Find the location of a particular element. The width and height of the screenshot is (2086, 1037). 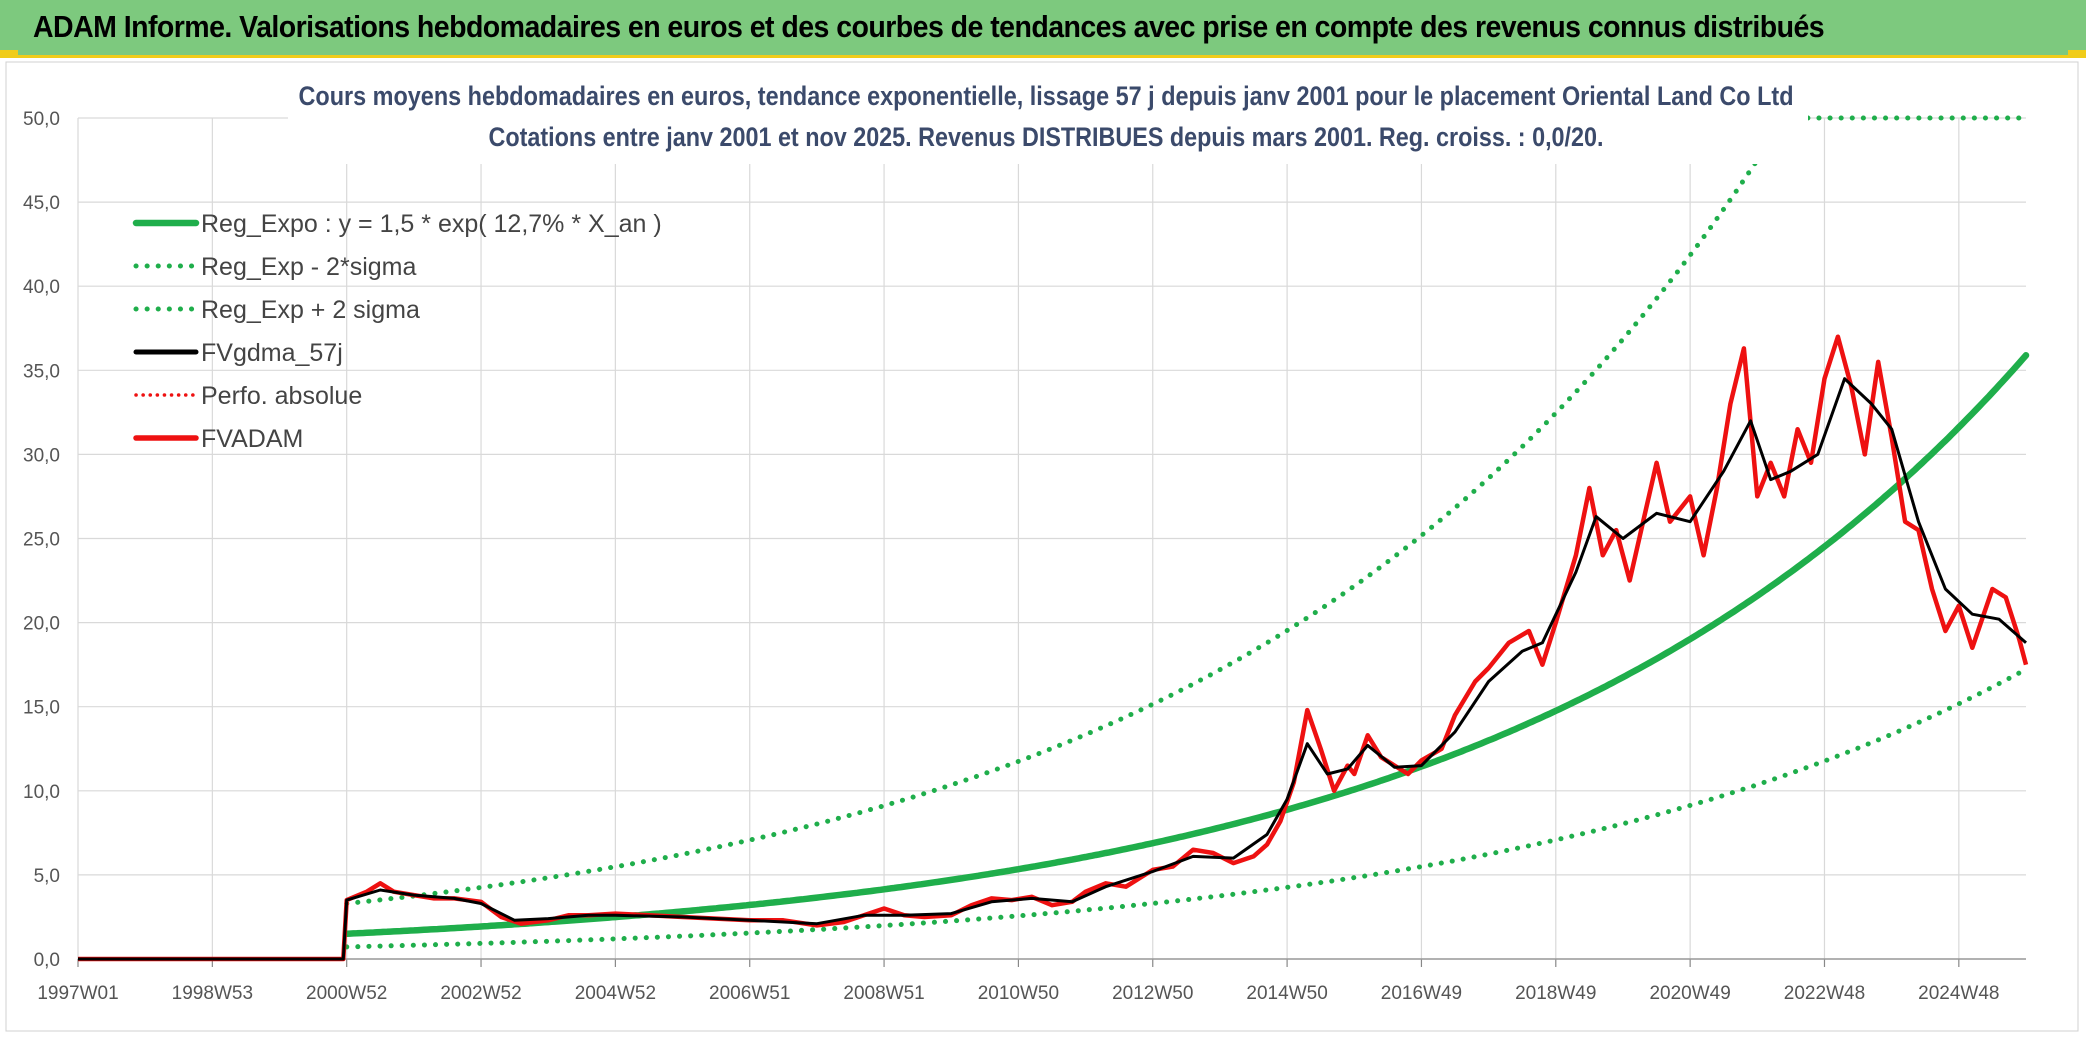

legend-entry: FVgdma_57j is located at coordinates (272, 353).